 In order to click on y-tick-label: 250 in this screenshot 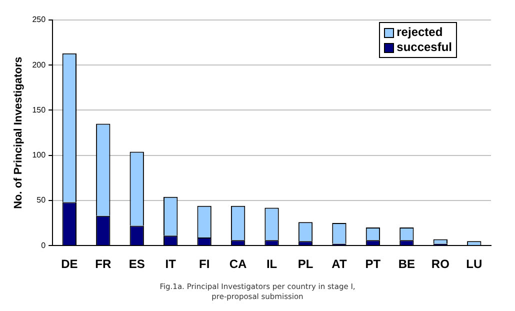, I will do `click(39, 19)`.